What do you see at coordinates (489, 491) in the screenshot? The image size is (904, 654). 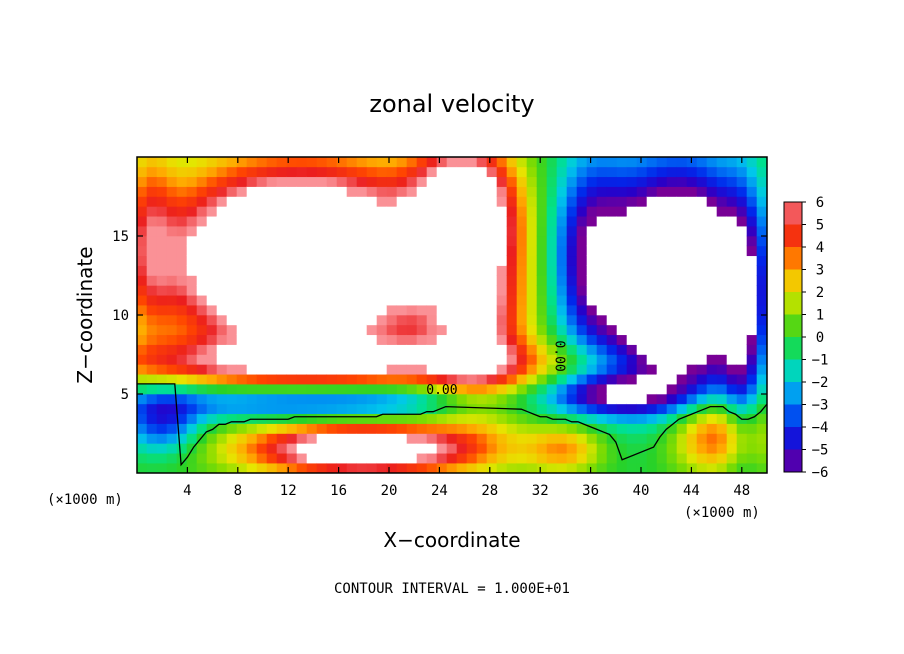 I see `x-tick-label: 28` at bounding box center [489, 491].